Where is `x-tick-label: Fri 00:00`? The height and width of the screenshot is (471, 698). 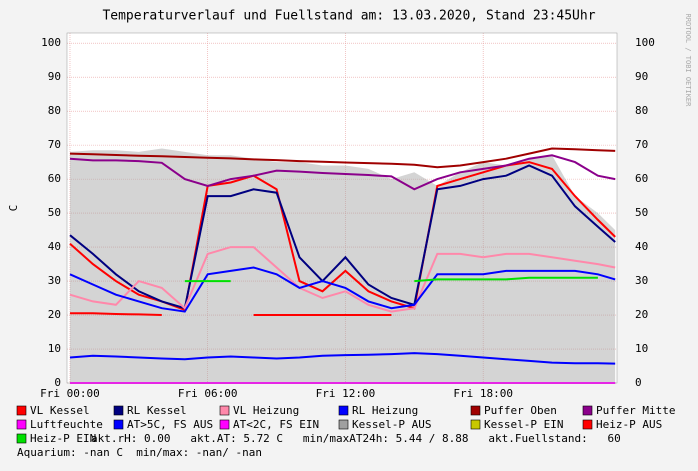
x-tick-label: Fri 00:00 is located at coordinates (70, 393).